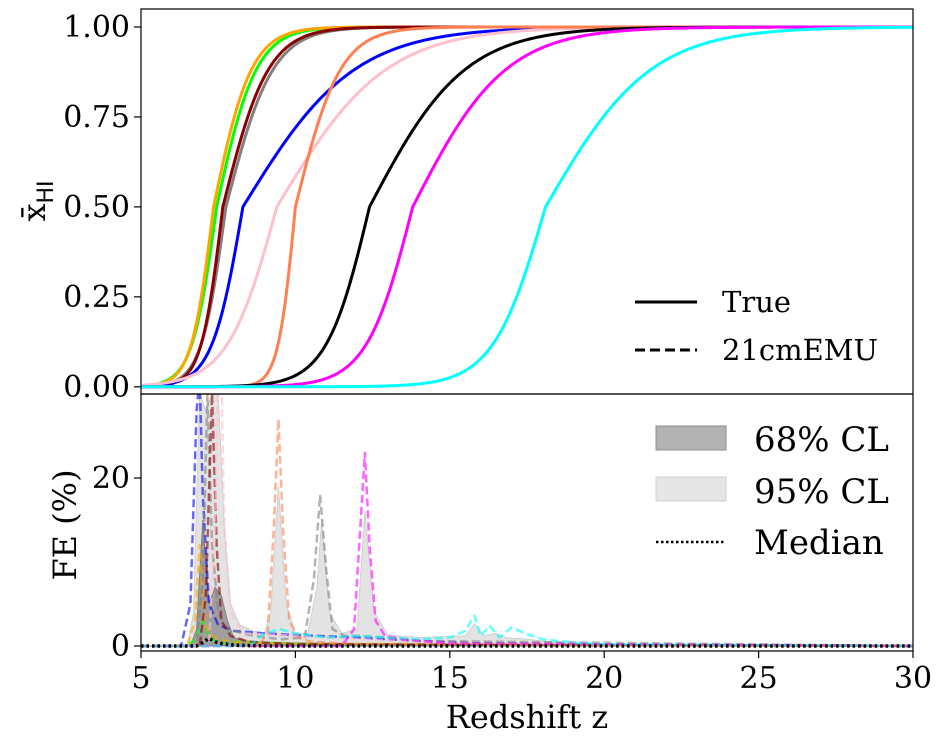  I want to click on x-ticks: 5 10 15 20 25 30, so click(531, 673).